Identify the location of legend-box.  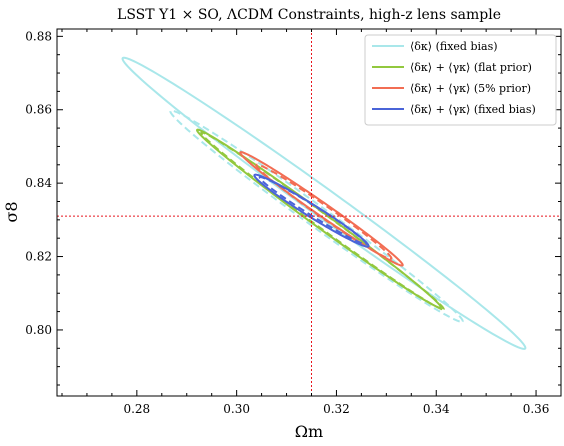
(460, 80).